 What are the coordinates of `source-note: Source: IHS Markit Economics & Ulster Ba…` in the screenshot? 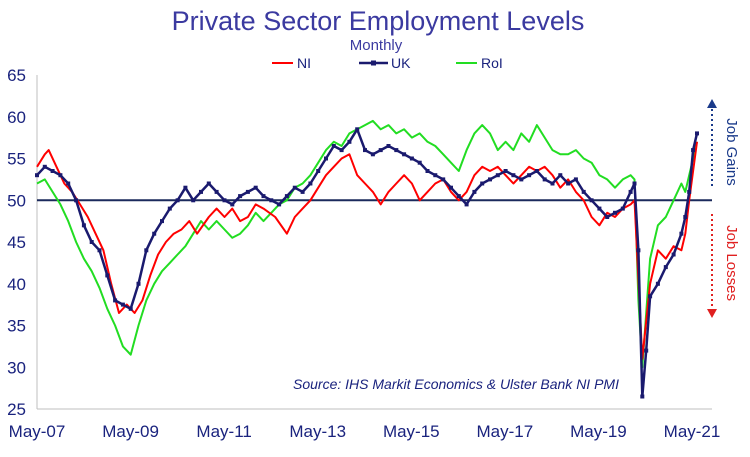 It's located at (456, 384).